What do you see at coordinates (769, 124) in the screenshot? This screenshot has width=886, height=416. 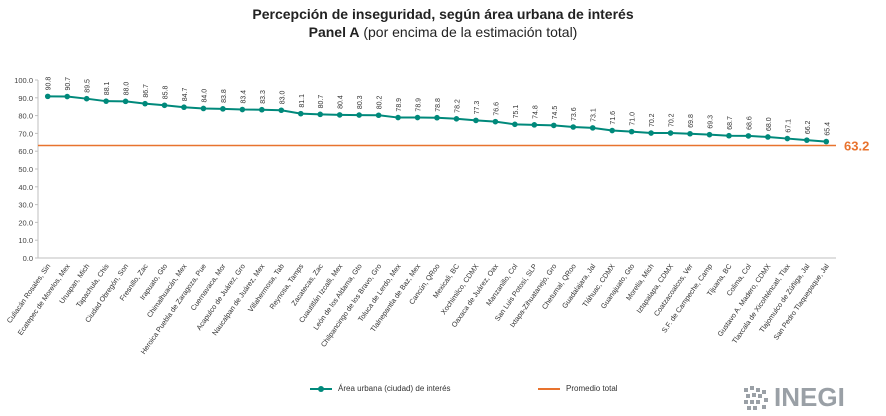 I see `data-label: 68.0` at bounding box center [769, 124].